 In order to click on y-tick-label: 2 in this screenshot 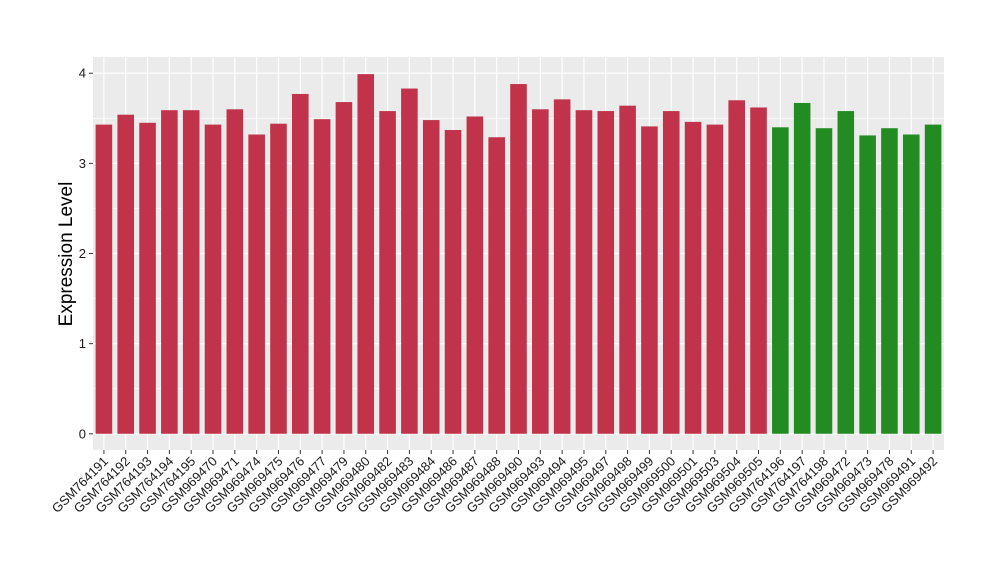, I will do `click(82, 253)`.